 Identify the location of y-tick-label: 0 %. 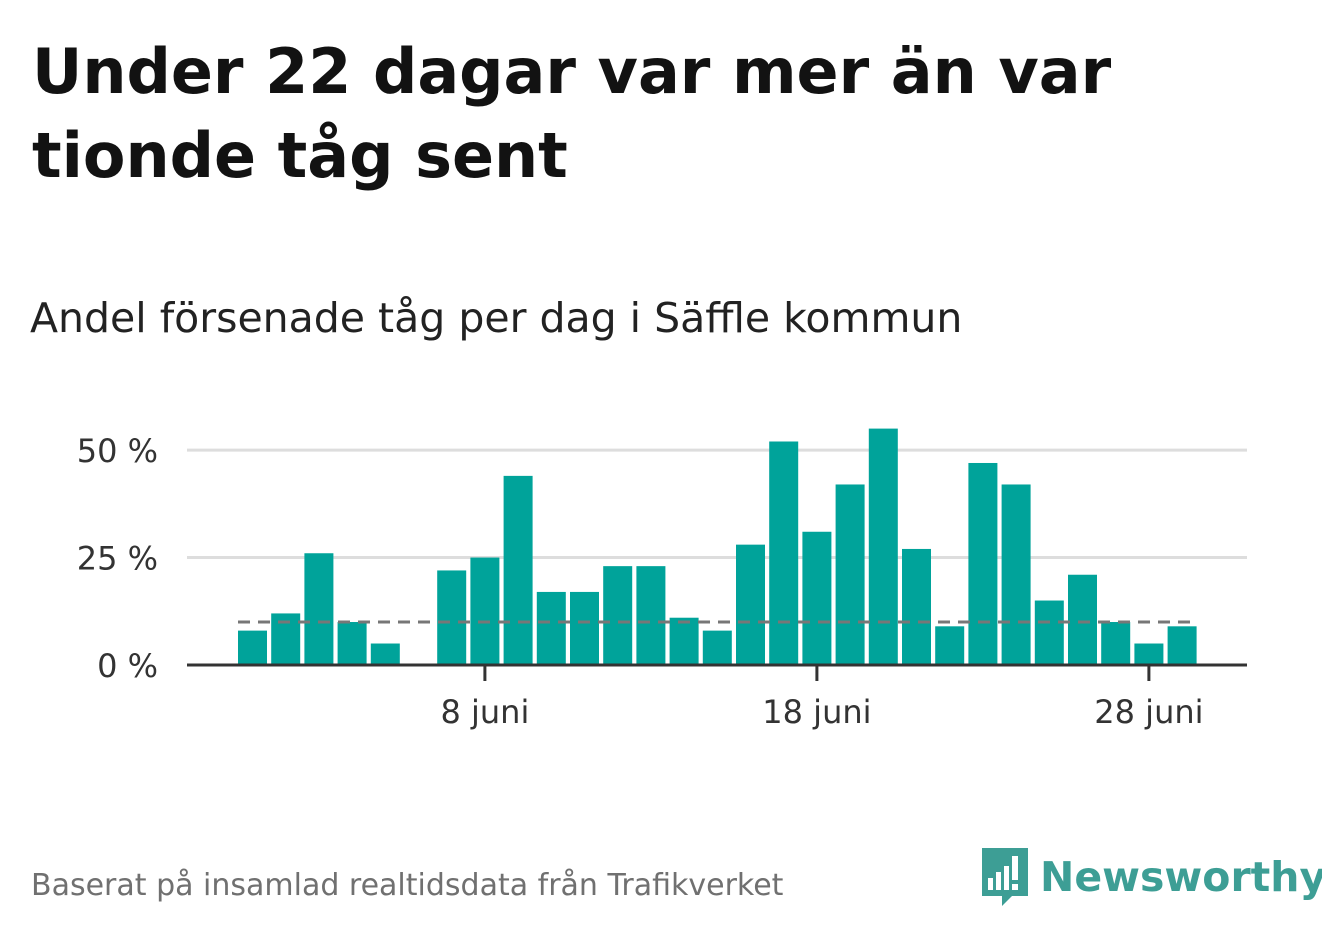
(127, 666).